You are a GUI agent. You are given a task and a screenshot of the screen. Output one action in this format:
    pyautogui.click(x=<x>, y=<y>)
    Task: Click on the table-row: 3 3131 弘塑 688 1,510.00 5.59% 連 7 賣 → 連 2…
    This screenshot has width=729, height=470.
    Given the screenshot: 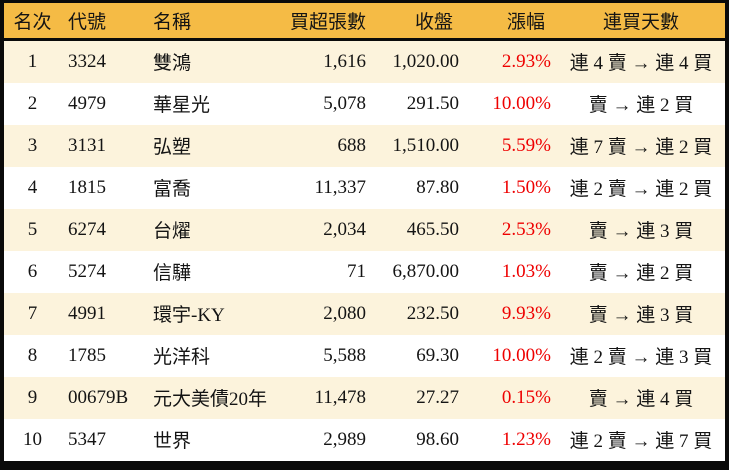 What is the action you would take?
    pyautogui.click(x=364, y=145)
    